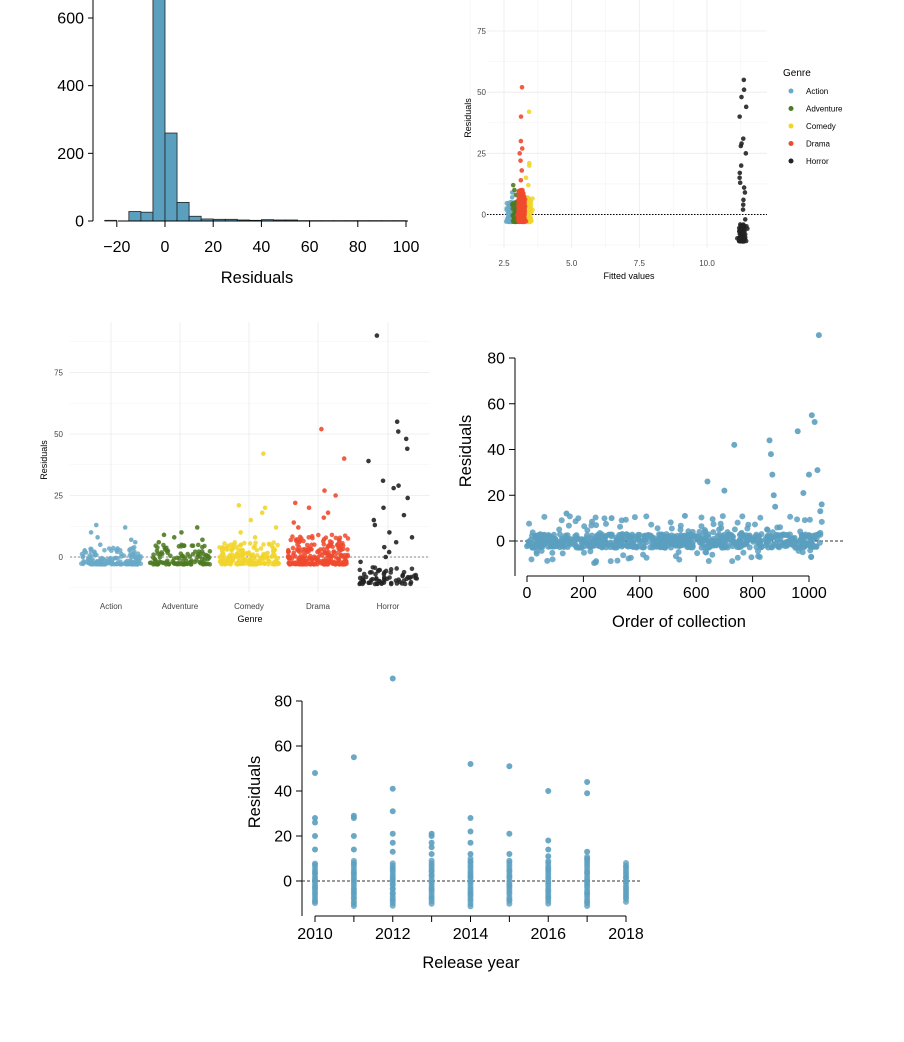 The height and width of the screenshot is (1042, 904). I want to click on genre-x-label: Genre, so click(249, 619).